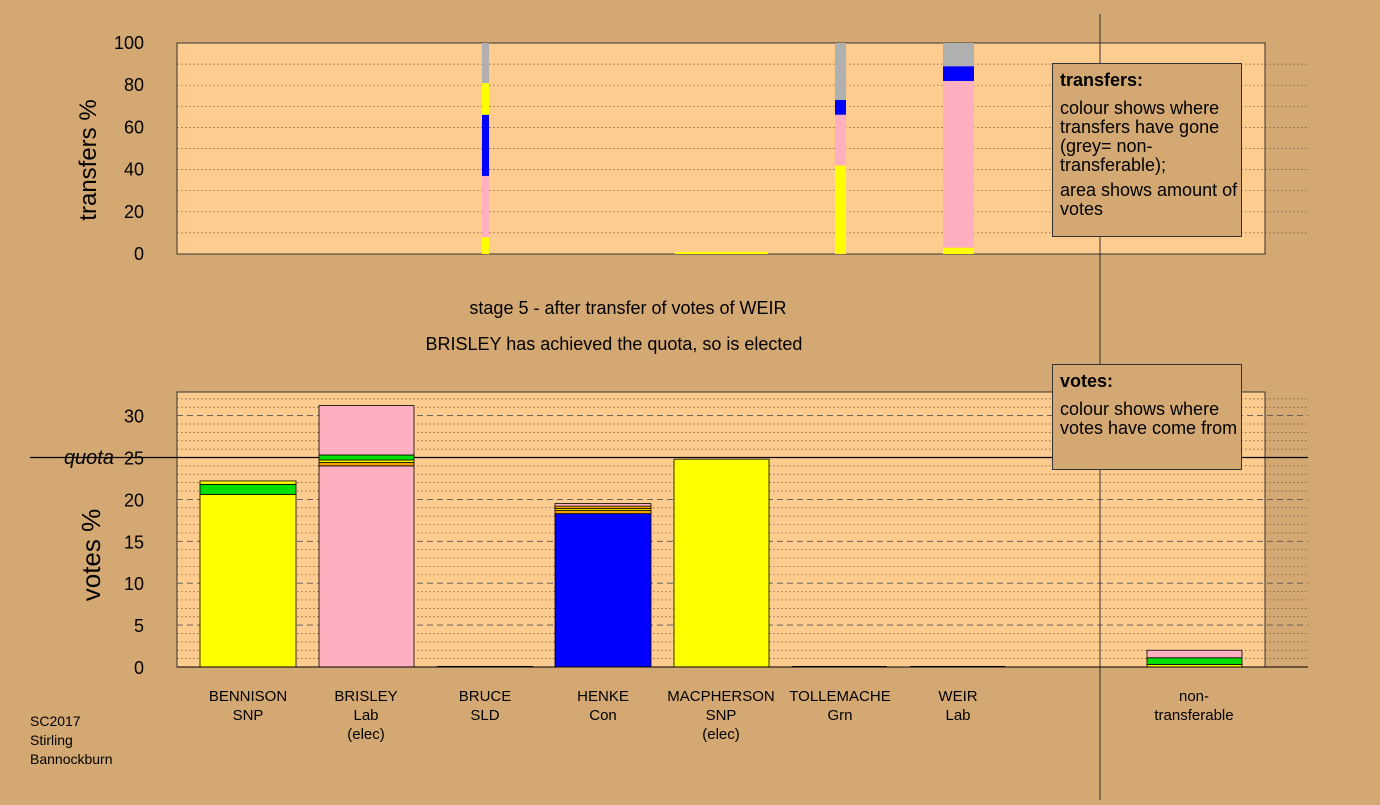 This screenshot has height=805, width=1380. Describe the element at coordinates (139, 626) in the screenshot. I see `votes-tick-label: 5` at that location.